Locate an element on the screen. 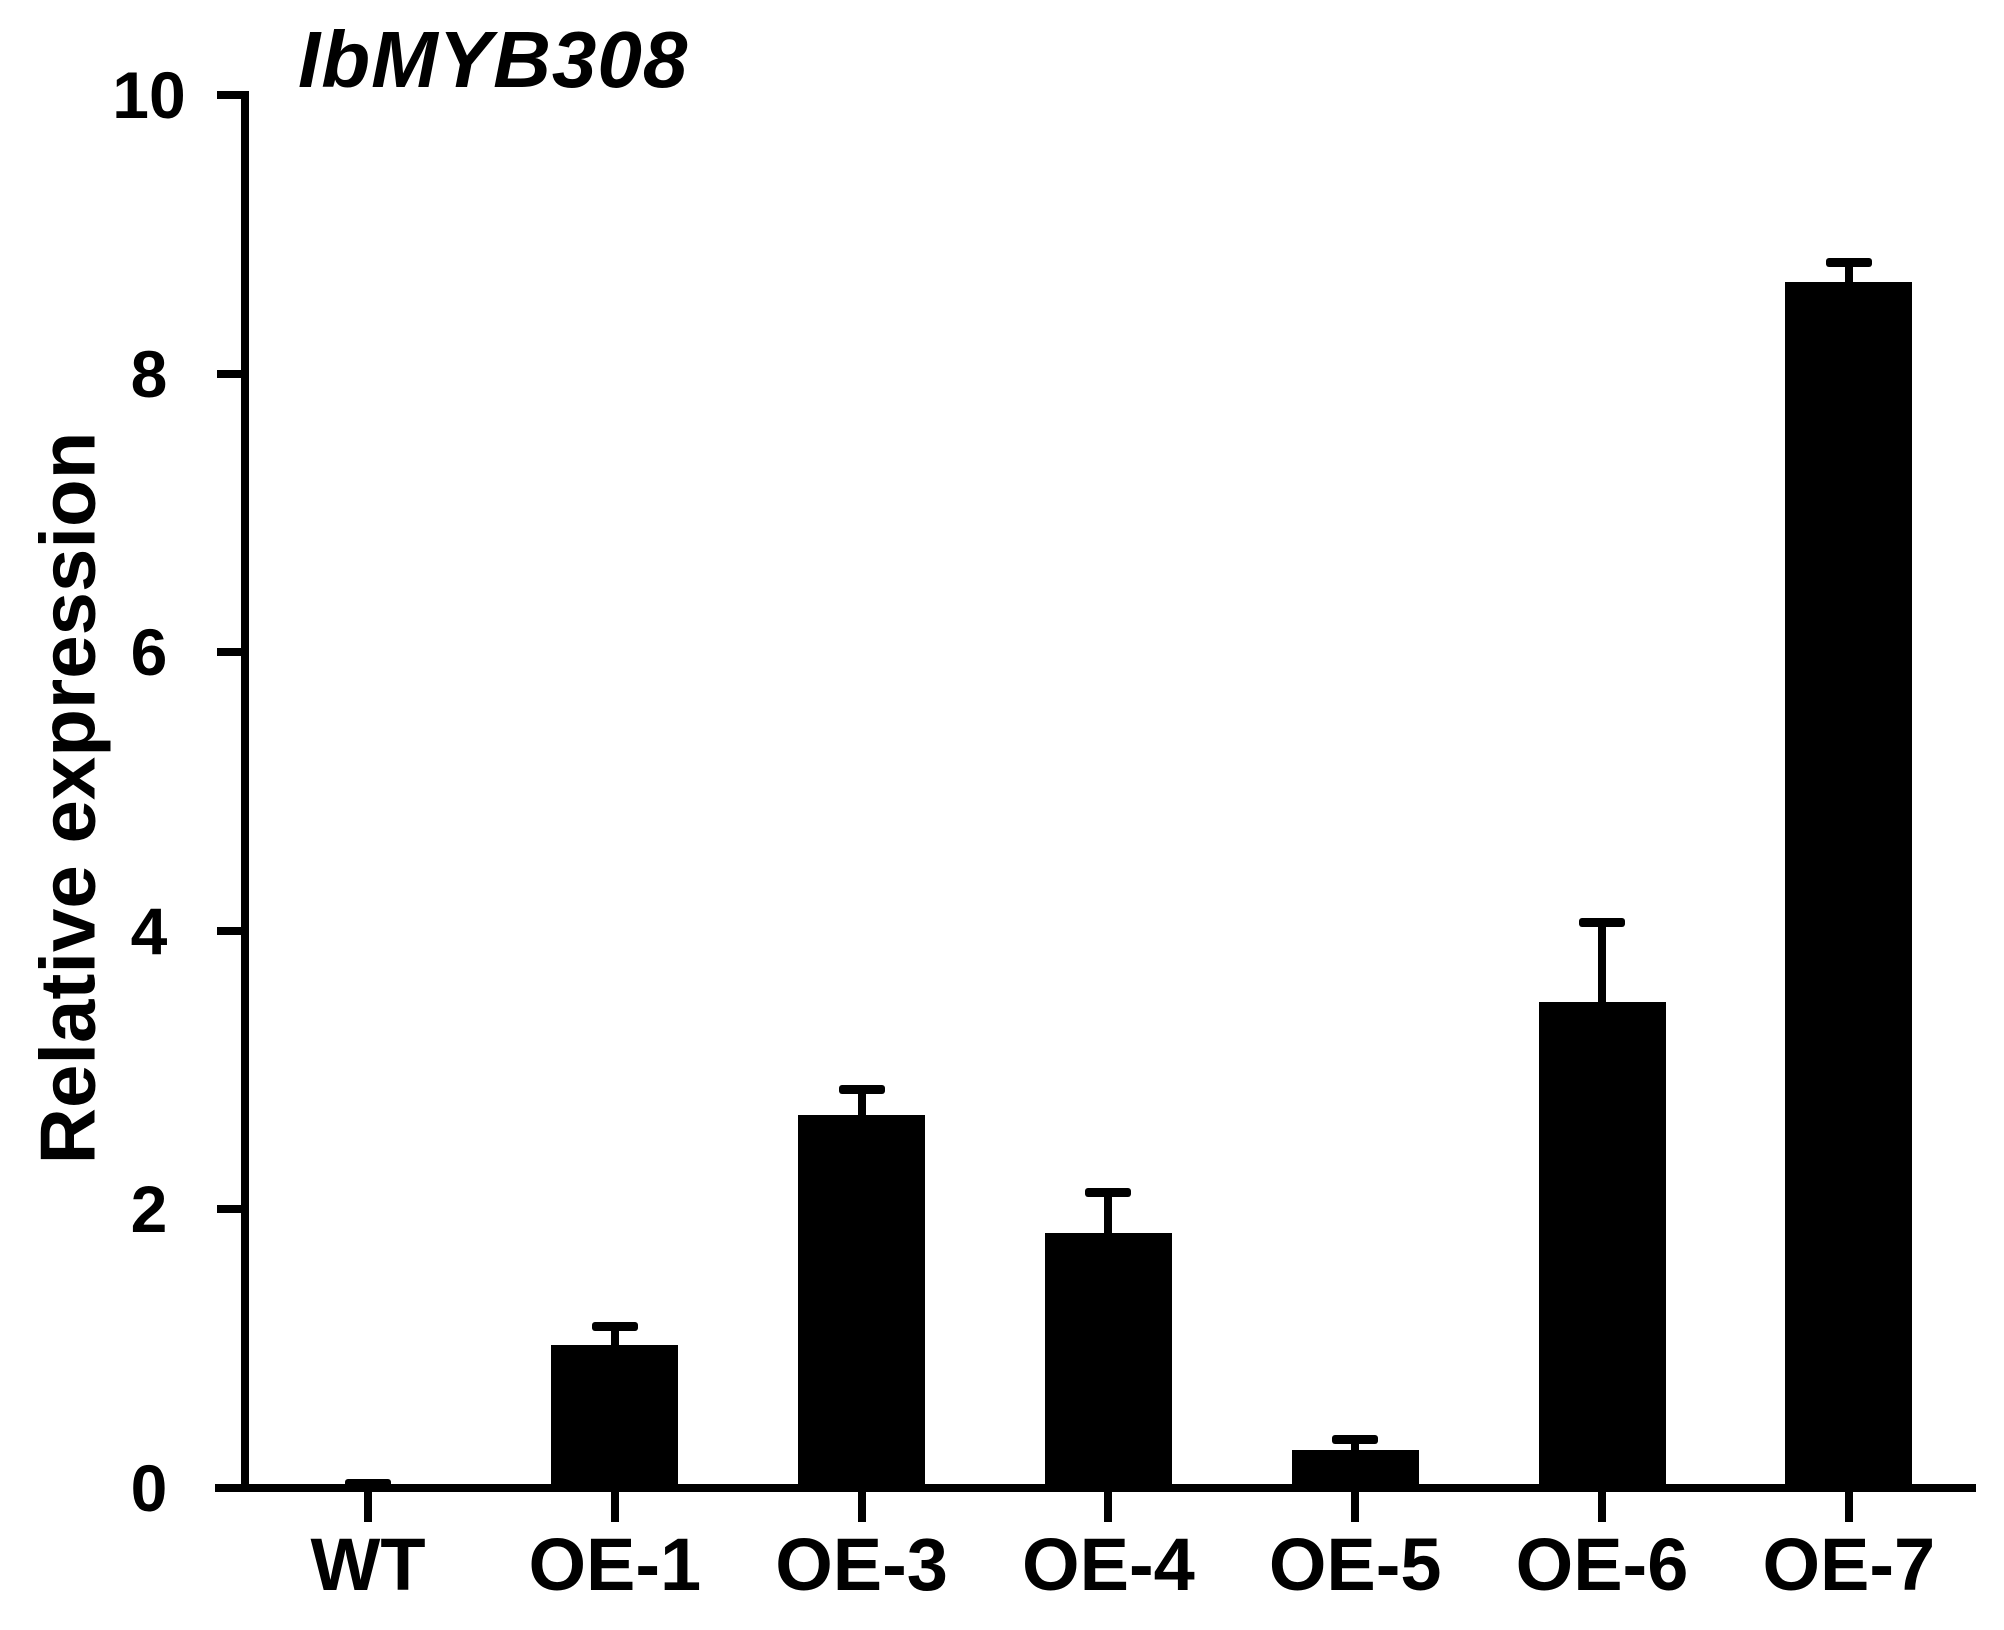  x-tick-label: OE-5 is located at coordinates (1355, 1564).